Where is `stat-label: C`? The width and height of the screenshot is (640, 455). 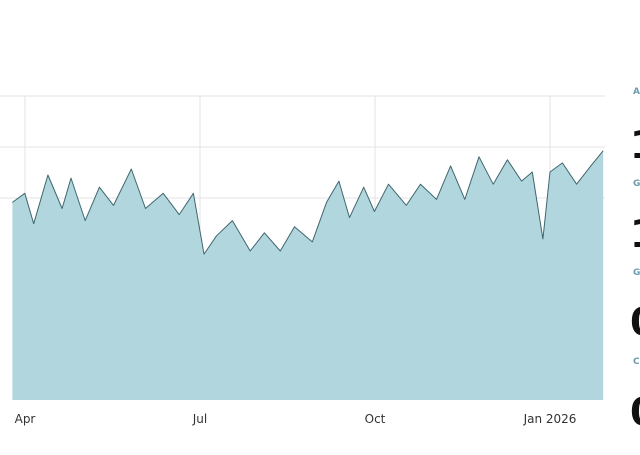 stat-label: C is located at coordinates (636, 362).